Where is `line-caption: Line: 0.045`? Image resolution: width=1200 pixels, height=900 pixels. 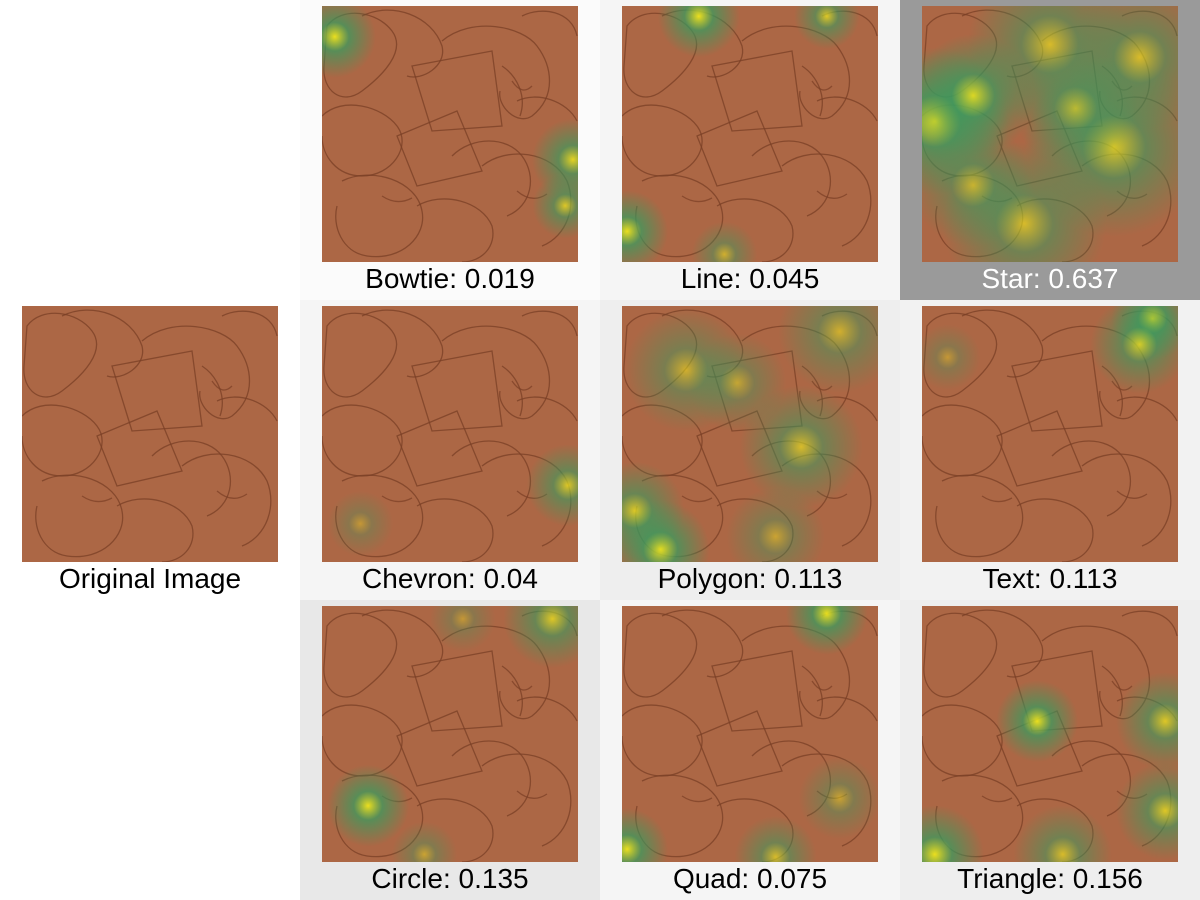
line-caption: Line: 0.045 is located at coordinates (750, 278).